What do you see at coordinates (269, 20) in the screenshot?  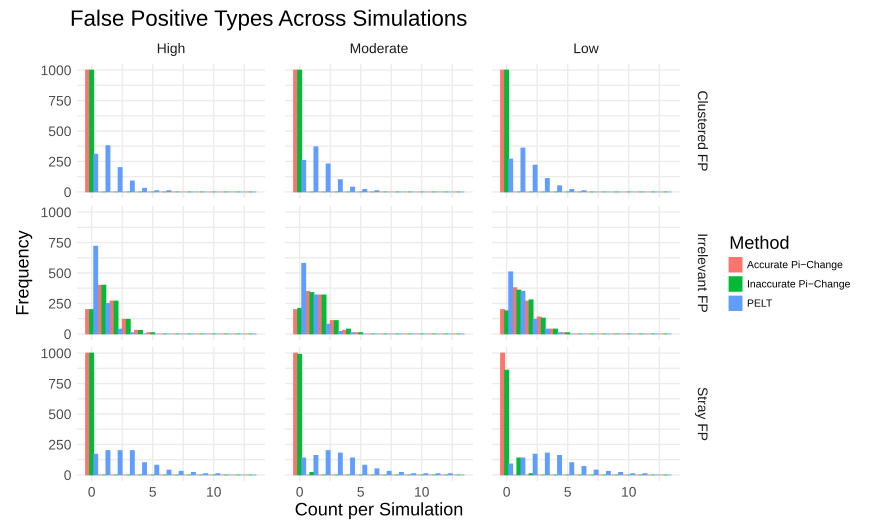 I see `chart-title: False Positive Types Across Simulations` at bounding box center [269, 20].